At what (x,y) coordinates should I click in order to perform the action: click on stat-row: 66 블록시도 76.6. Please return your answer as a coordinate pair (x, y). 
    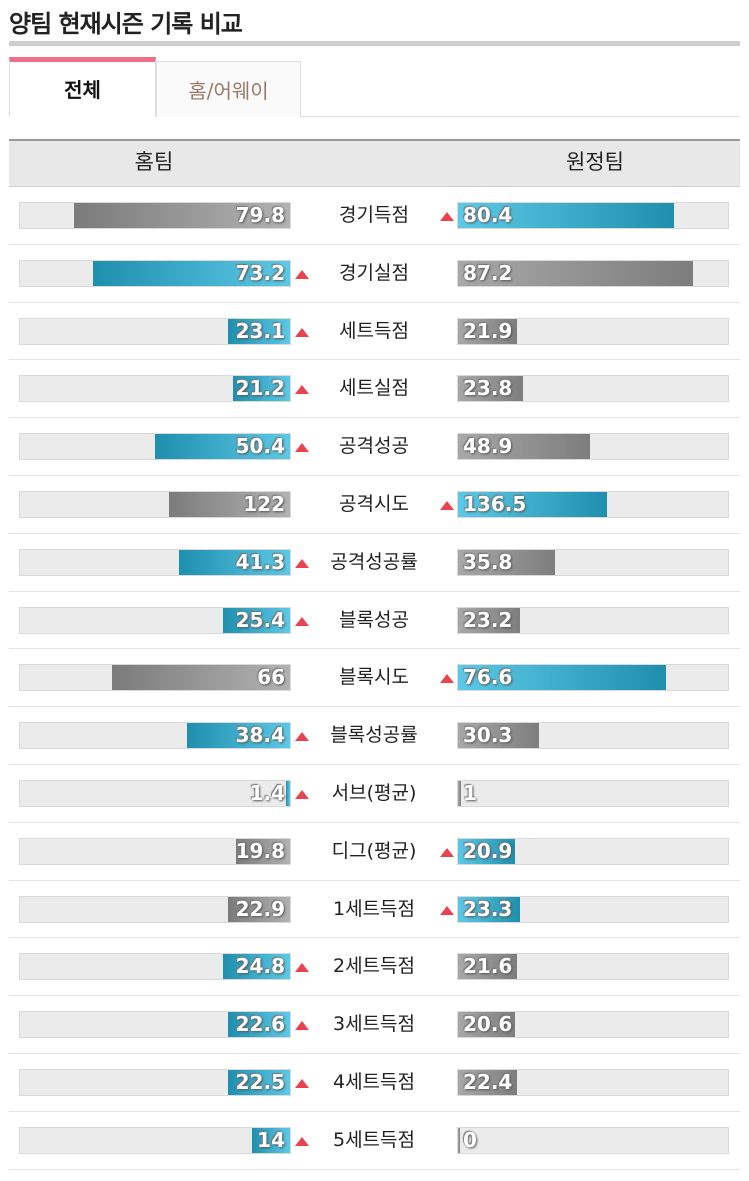
    Looking at the image, I should click on (374, 678).